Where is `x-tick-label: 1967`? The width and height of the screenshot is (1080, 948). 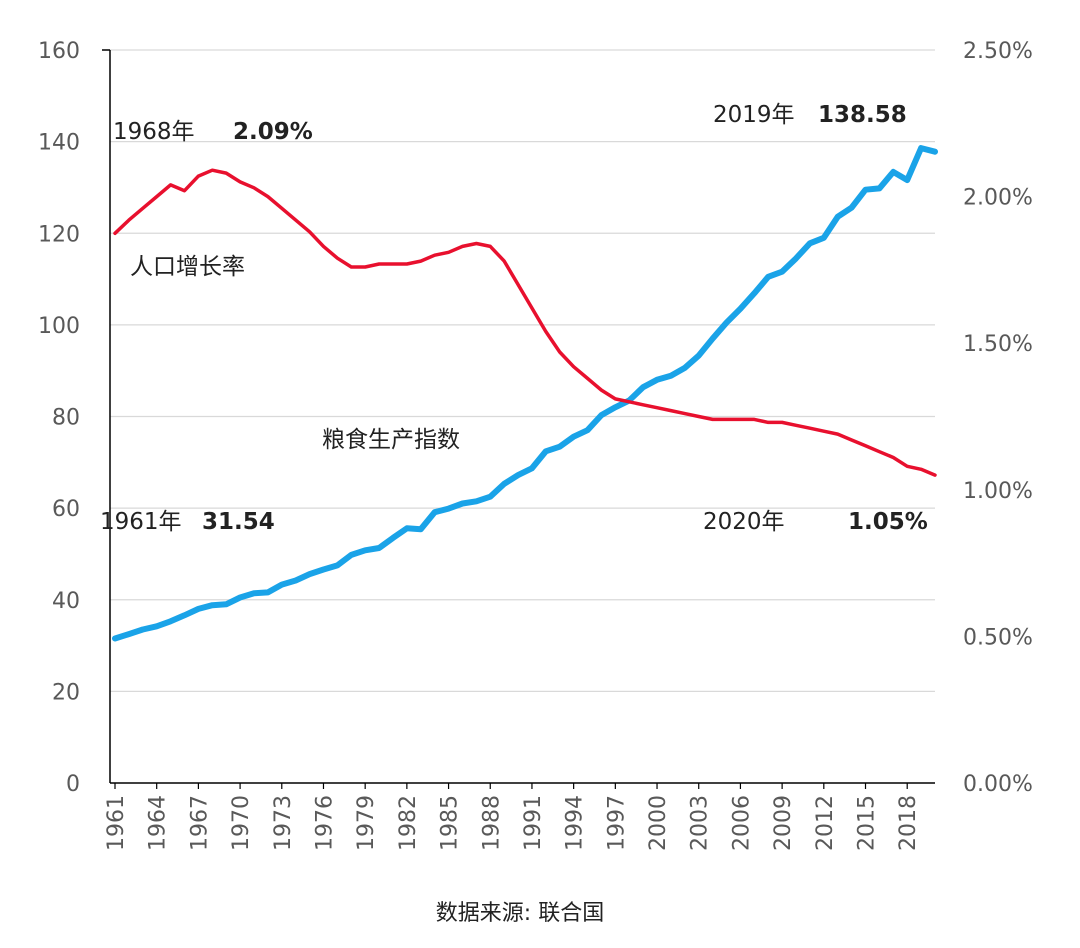
x-tick-label: 1967 is located at coordinates (199, 823).